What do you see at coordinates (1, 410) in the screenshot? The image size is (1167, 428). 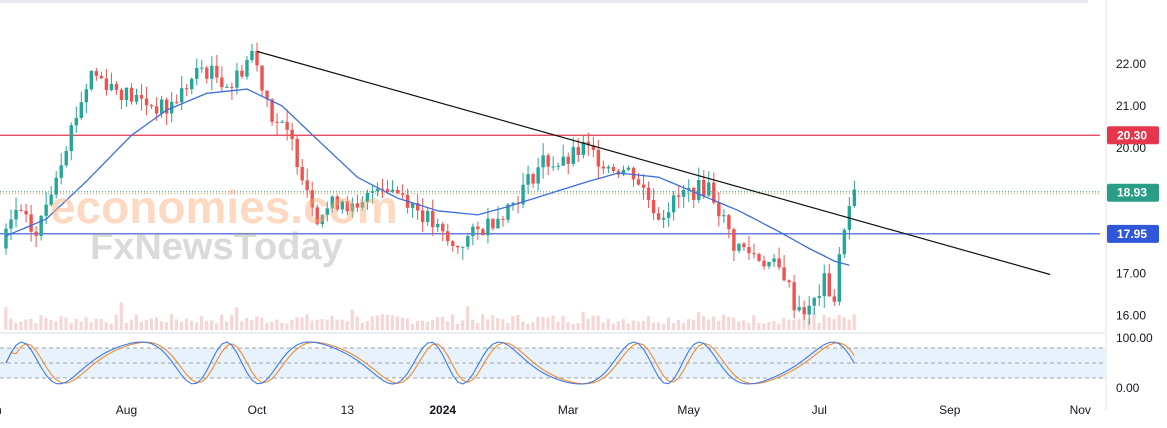 I see `time-tick-label: Jun` at bounding box center [1, 410].